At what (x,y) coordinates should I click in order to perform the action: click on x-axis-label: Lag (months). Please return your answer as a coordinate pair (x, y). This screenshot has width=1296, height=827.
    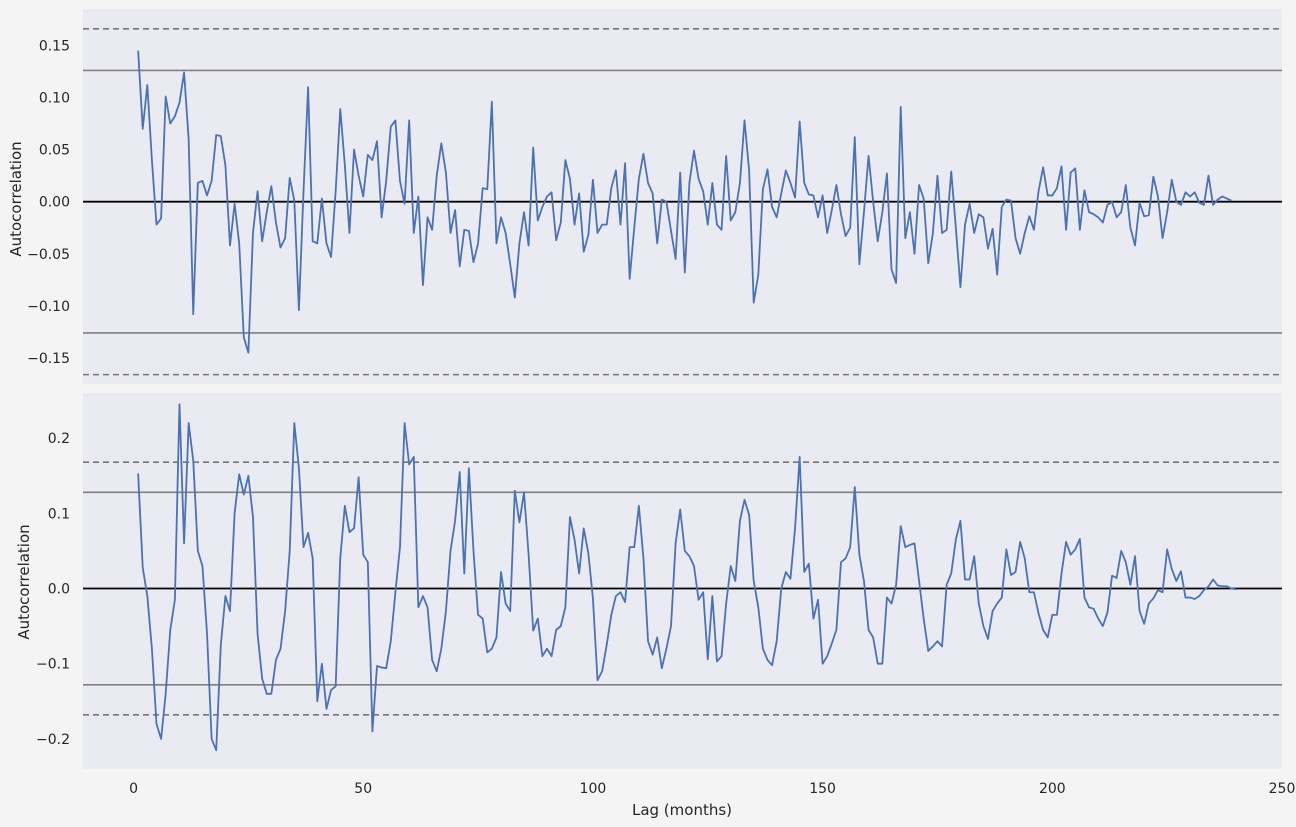
    Looking at the image, I should click on (682, 810).